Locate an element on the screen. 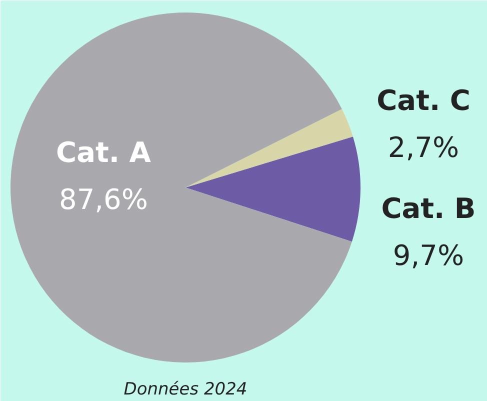 The height and width of the screenshot is (401, 487). text: Données 2024 is located at coordinates (186, 390).